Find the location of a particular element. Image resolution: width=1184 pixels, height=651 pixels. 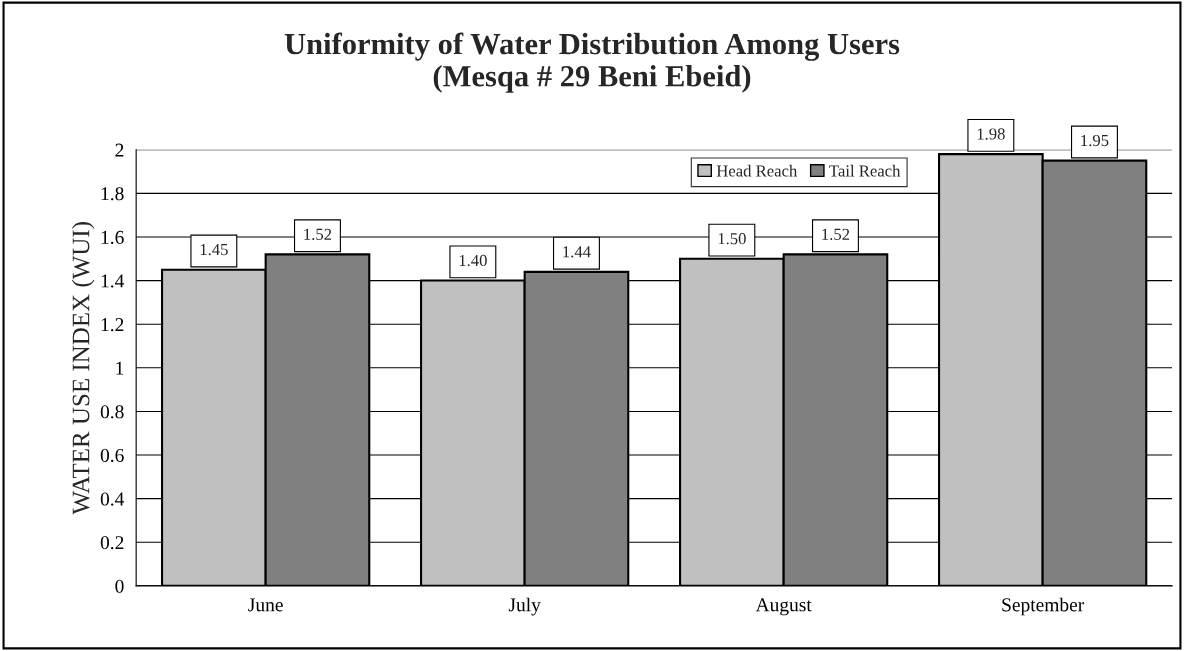

data-label: 1.44 is located at coordinates (577, 252).